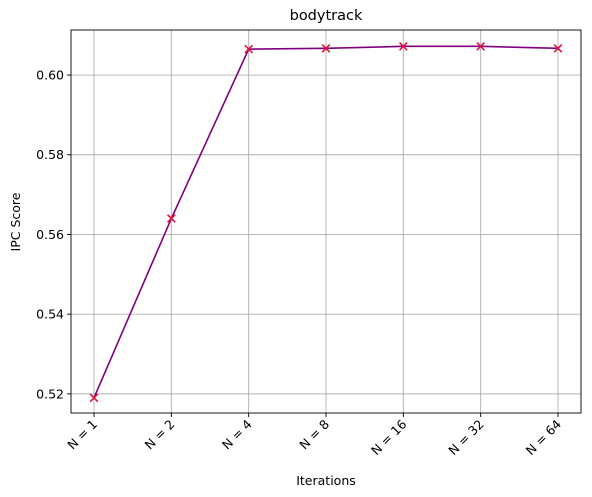 The image size is (592, 497). What do you see at coordinates (50, 234) in the screenshot?
I see `y-tick-label: 0.56` at bounding box center [50, 234].